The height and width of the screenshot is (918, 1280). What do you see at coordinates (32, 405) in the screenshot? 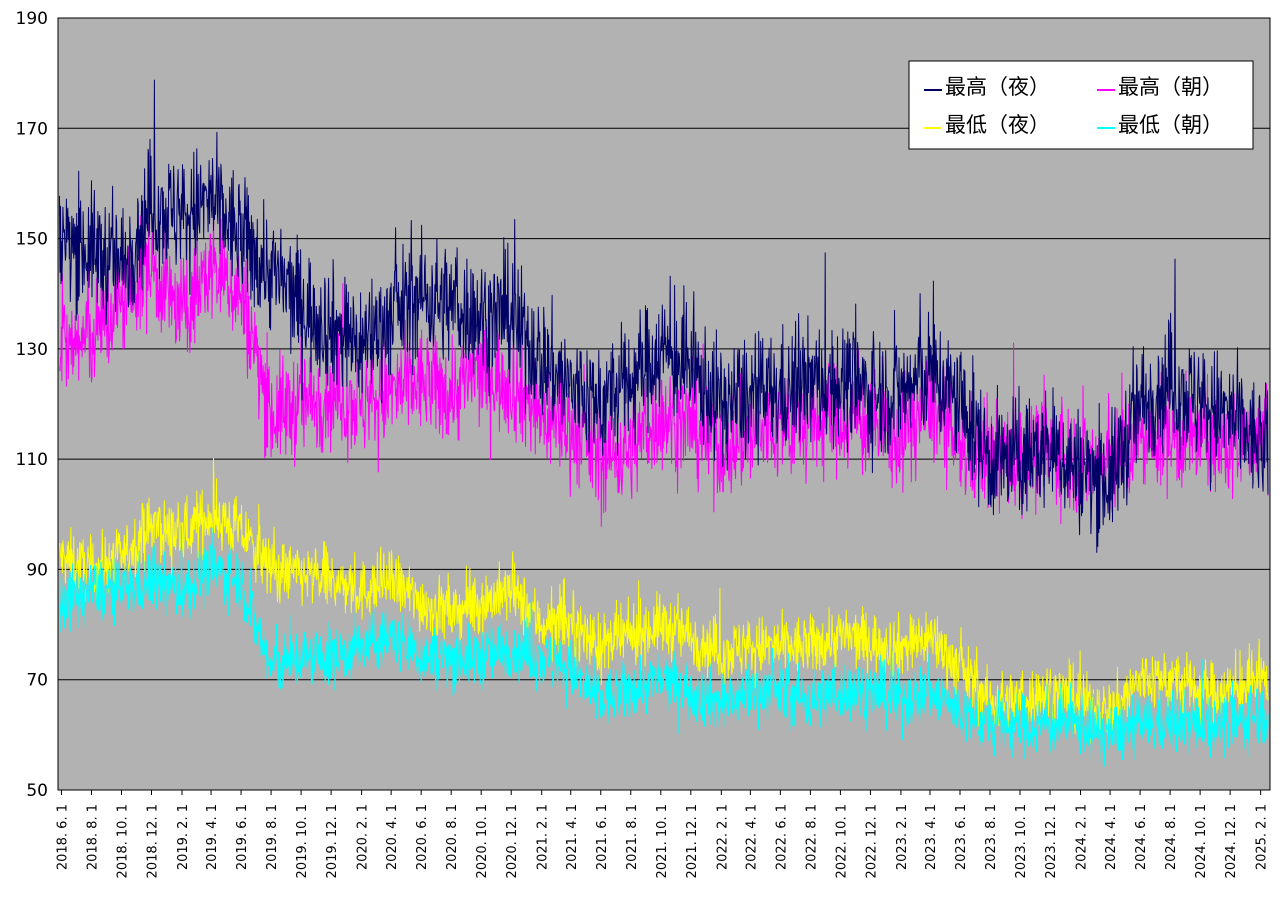
I see `y-axis-ticks: 50 70 90 110 130 150 170 190` at bounding box center [32, 405].